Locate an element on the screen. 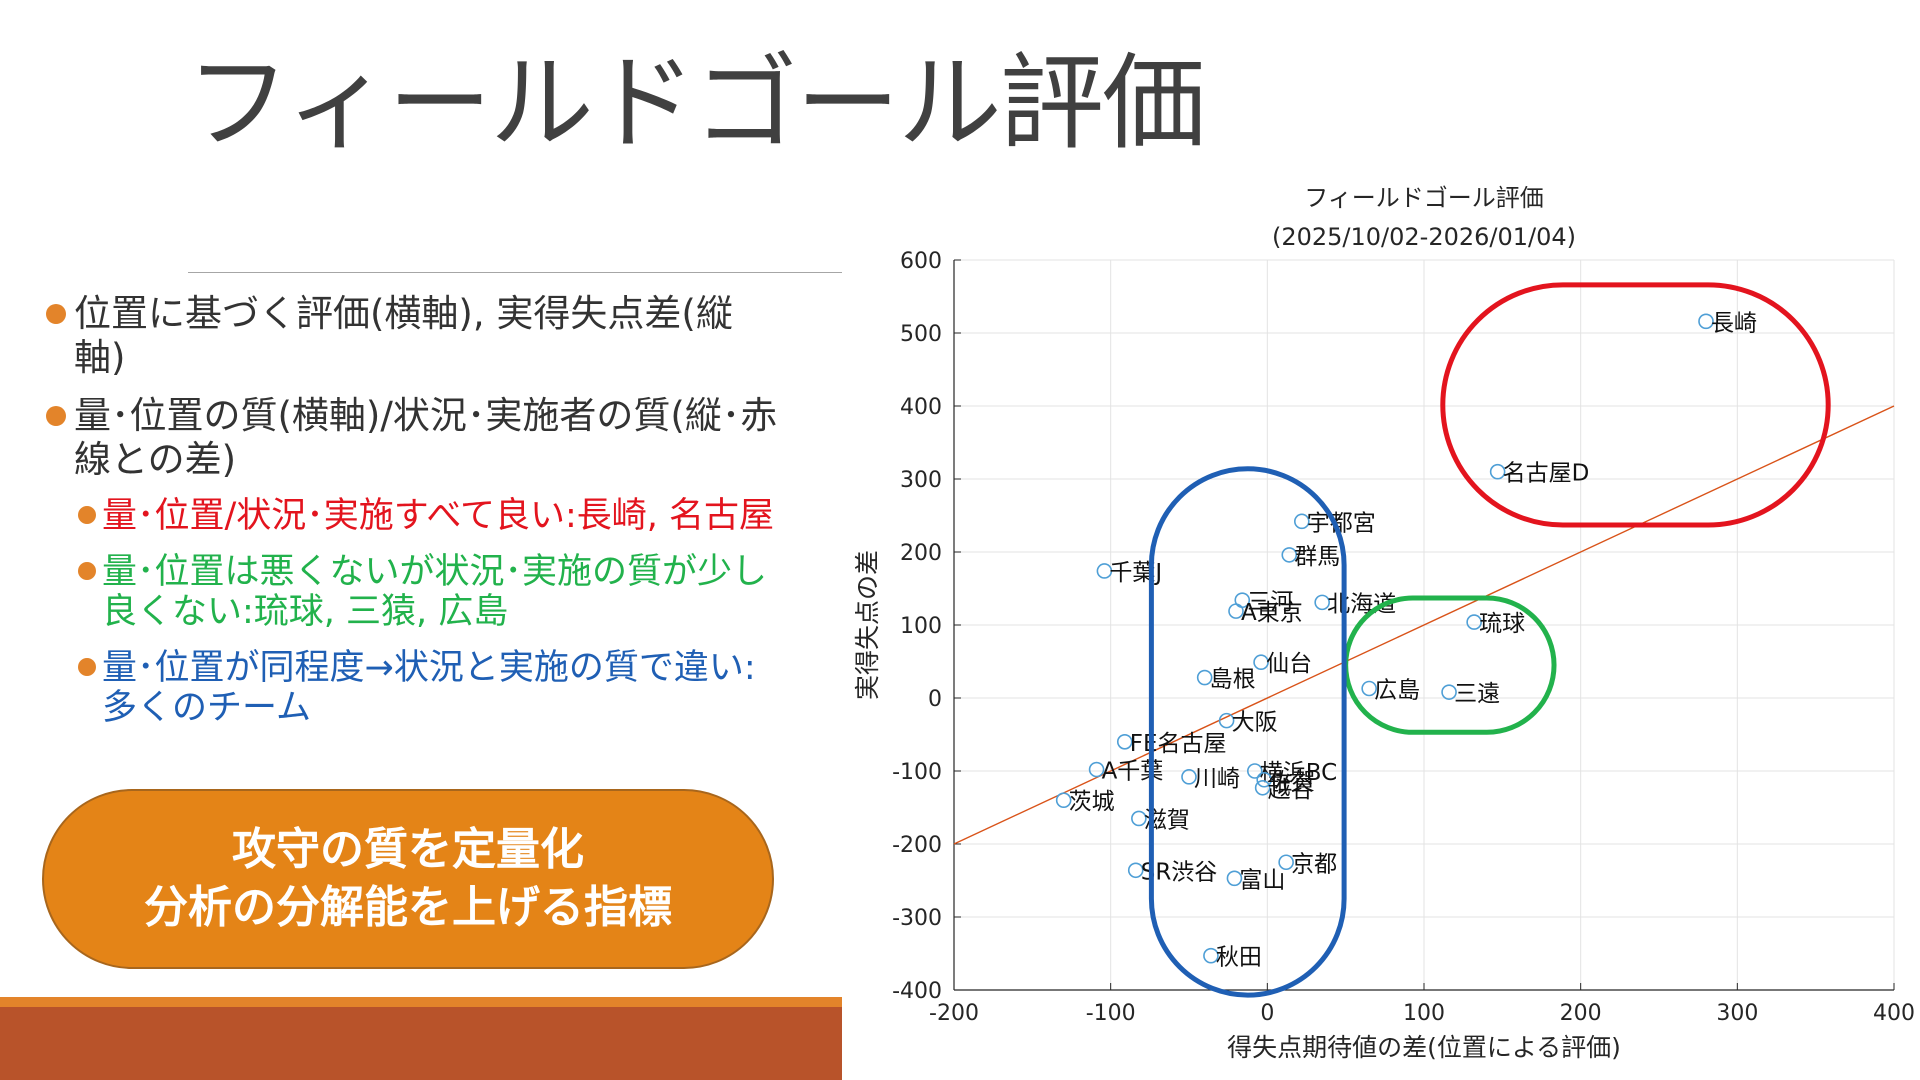 Image resolution: width=1920 pixels, height=1080 pixels. bullet-item: 位置に基づく評価(横軸), 実得失点差(縦軸) is located at coordinates (414, 336).